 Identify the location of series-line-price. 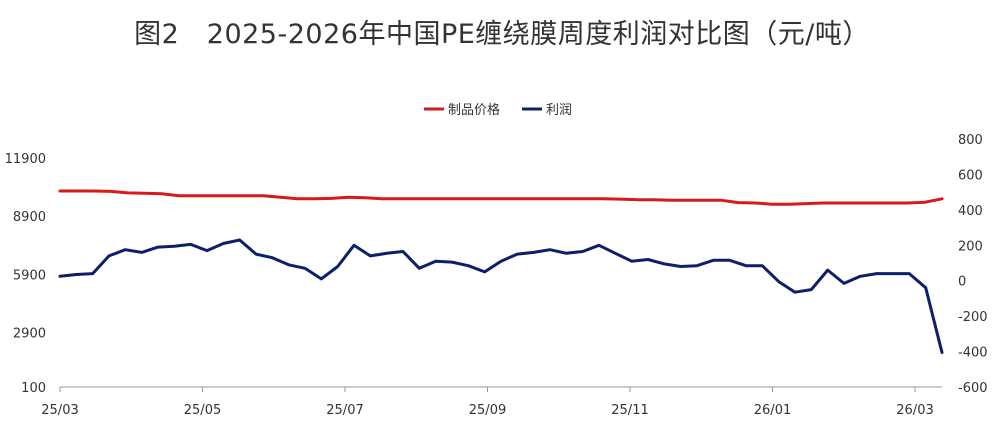
(501, 197).